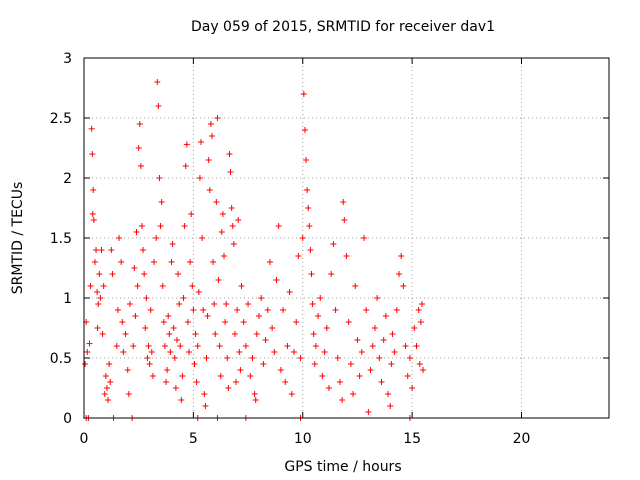 Image resolution: width=640 pixels, height=480 pixels. What do you see at coordinates (193, 439) in the screenshot?
I see `x-tick-label: 5` at bounding box center [193, 439].